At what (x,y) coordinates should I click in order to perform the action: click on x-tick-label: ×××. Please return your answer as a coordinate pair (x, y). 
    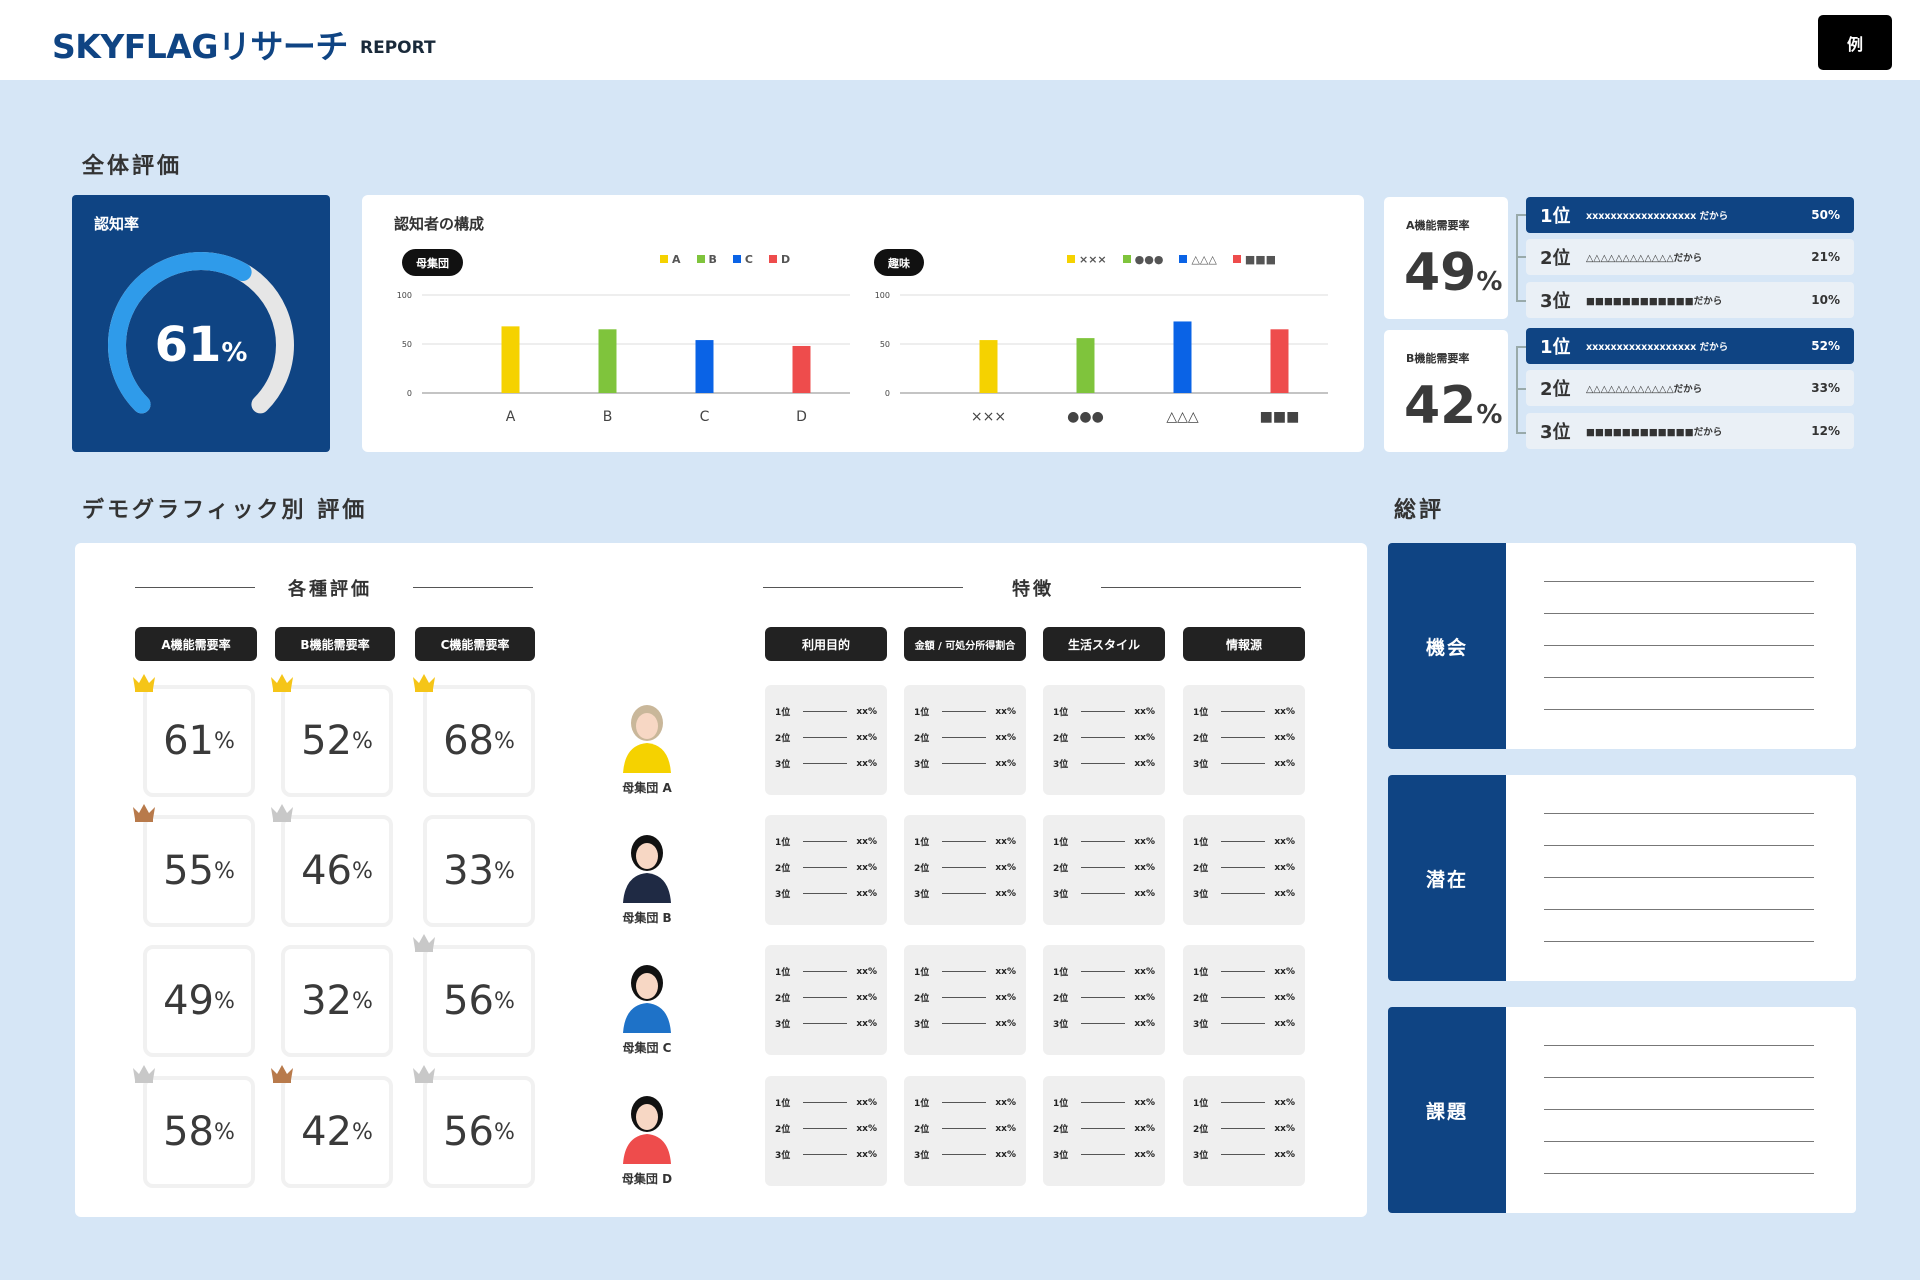
    Looking at the image, I should click on (988, 417).